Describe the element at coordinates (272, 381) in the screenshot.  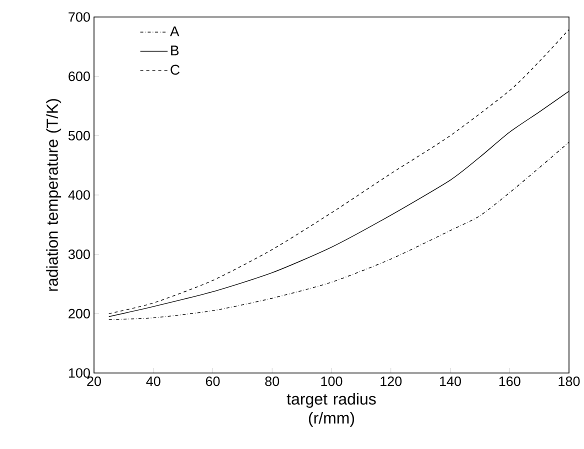
I see `x-tick-label: 80` at that location.